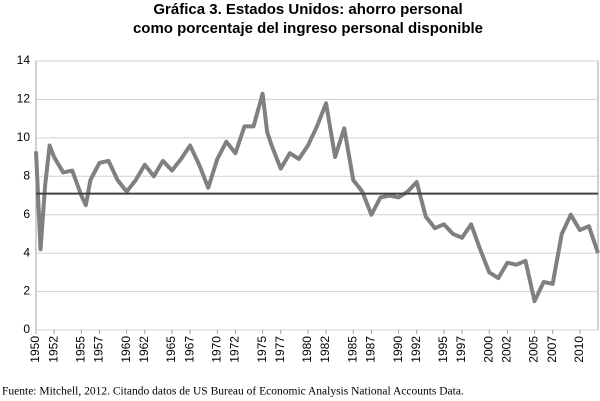 The height and width of the screenshot is (401, 600). What do you see at coordinates (99, 349) in the screenshot?
I see `x-tick-label: 1957` at bounding box center [99, 349].